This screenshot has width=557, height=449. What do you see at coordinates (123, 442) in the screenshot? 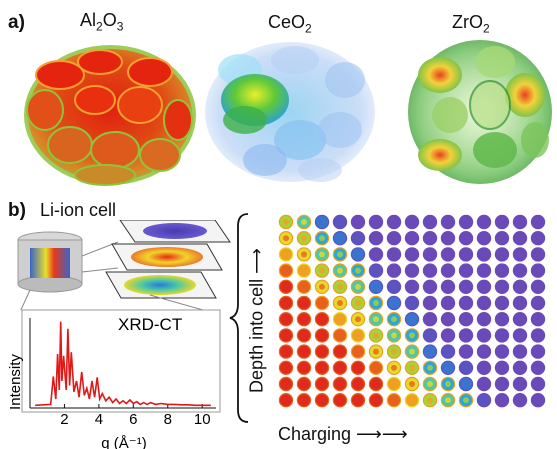
I see `x-axis-label: q (Å⁻¹)` at bounding box center [123, 442].